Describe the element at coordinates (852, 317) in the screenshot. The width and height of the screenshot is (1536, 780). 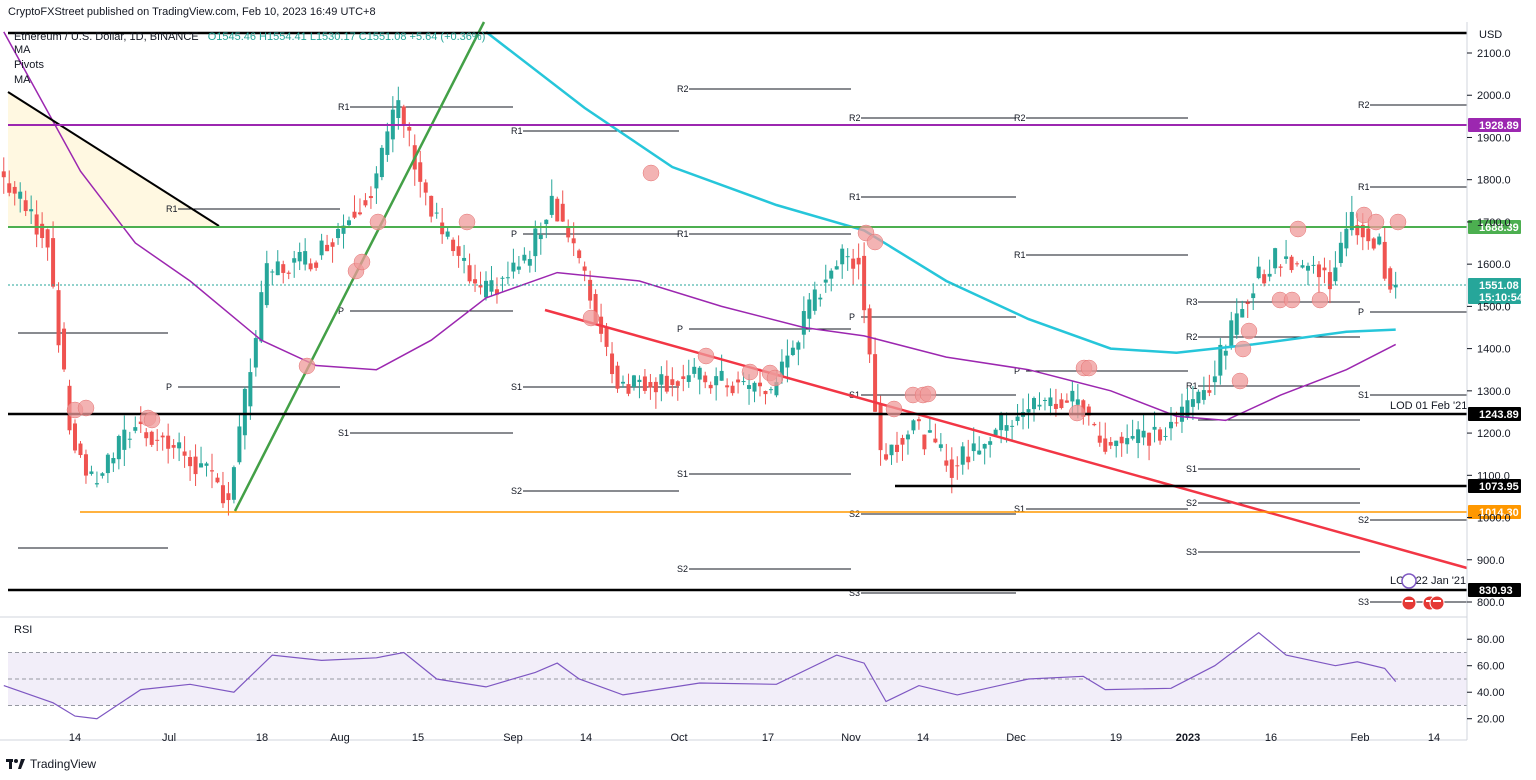
I see `pivot-label: P` at that location.